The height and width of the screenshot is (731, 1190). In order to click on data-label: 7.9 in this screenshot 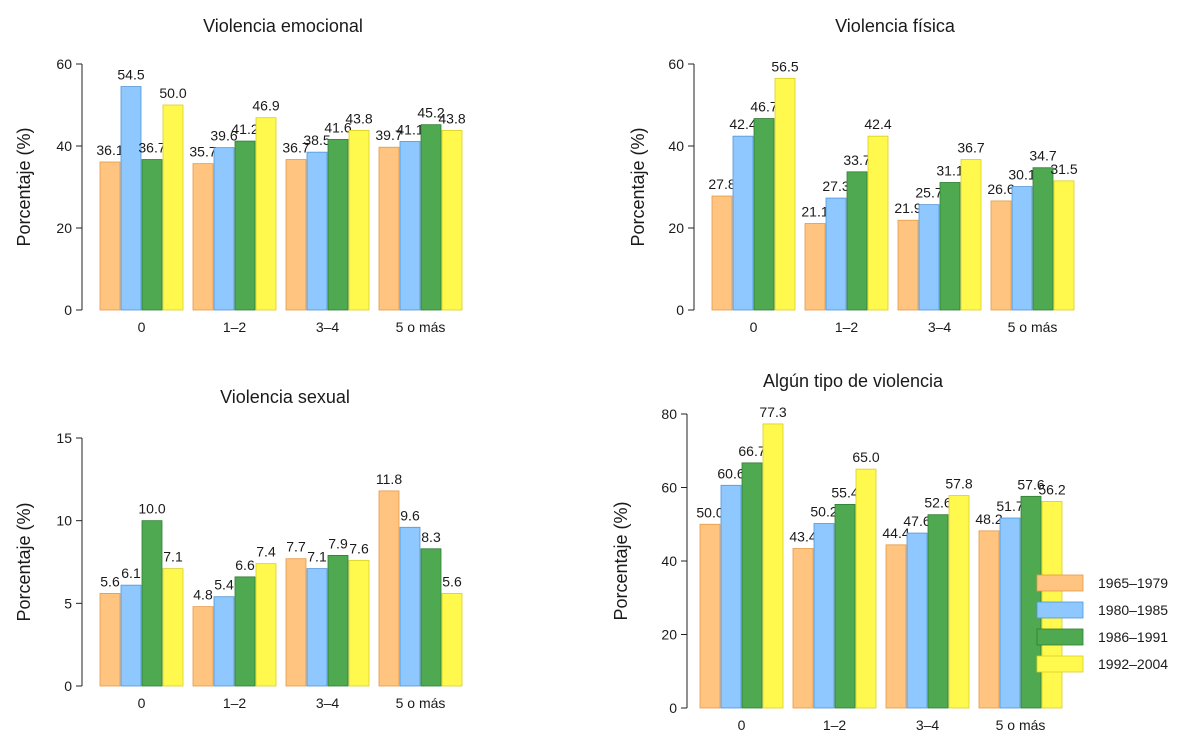, I will do `click(338, 543)`.